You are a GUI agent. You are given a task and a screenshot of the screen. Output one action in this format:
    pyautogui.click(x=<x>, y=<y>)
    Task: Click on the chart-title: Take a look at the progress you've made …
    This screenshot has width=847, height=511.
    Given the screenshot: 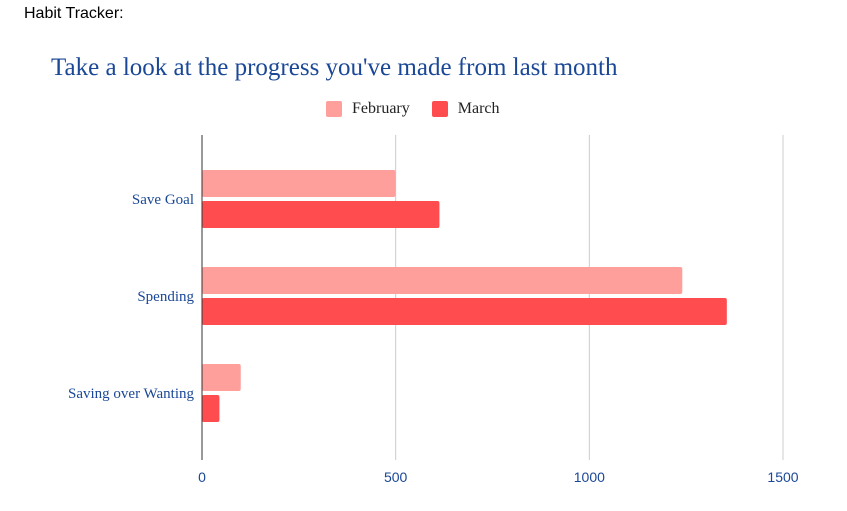 What is the action you would take?
    pyautogui.click(x=334, y=67)
    